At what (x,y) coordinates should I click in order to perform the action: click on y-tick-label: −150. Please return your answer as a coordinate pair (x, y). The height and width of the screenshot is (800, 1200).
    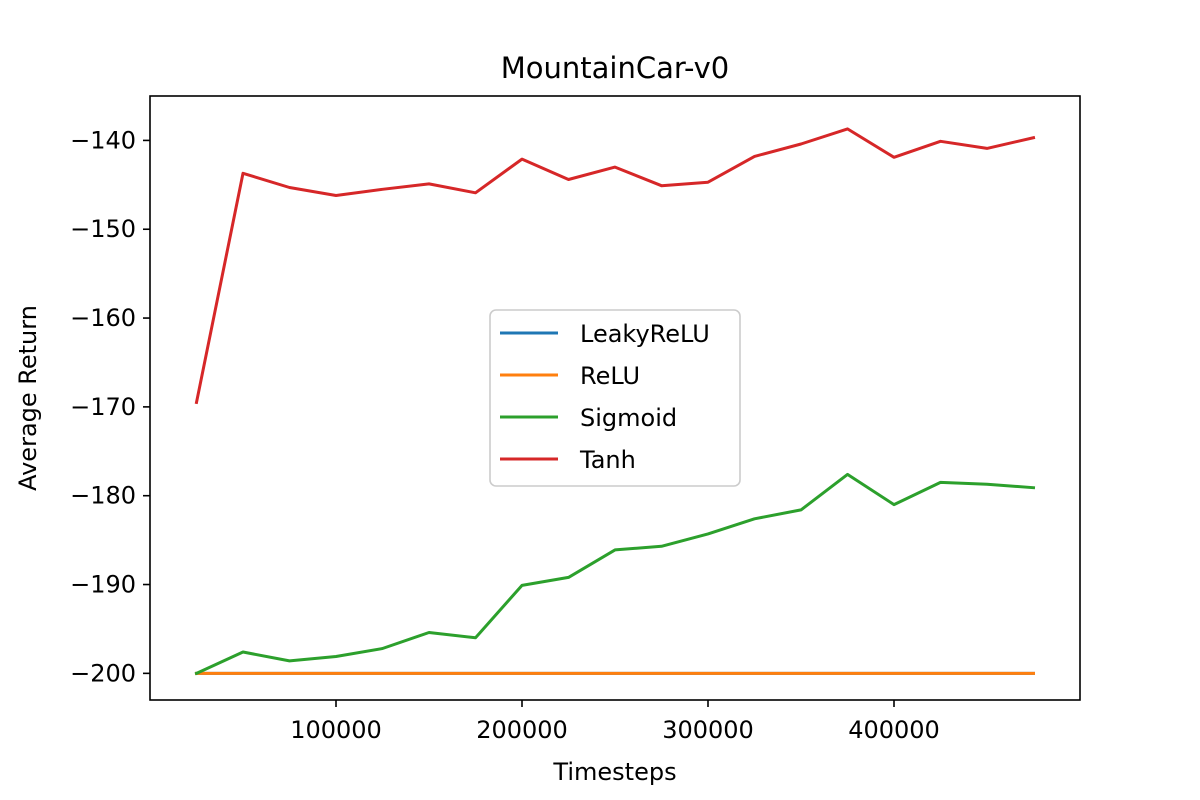
    Looking at the image, I should click on (103, 229).